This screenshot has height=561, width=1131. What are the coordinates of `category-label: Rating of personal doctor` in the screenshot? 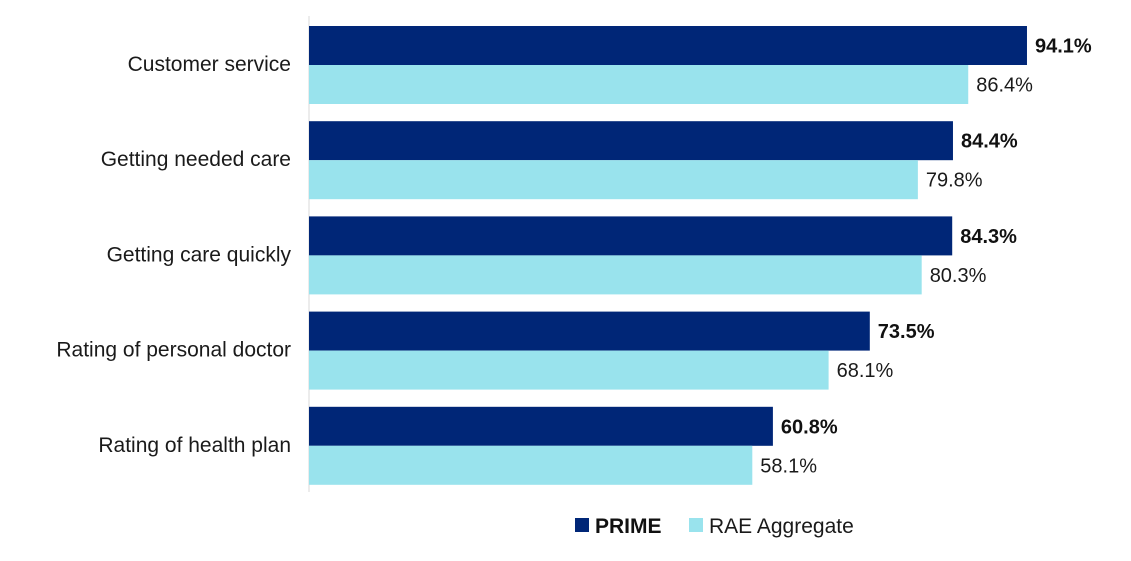 It's located at (173, 350).